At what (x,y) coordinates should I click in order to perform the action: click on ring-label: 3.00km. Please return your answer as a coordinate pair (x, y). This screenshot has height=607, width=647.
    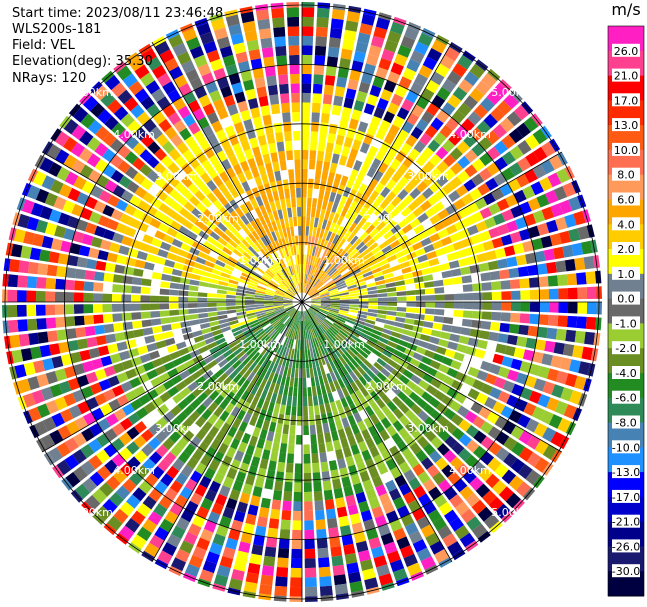
    Looking at the image, I should click on (176, 428).